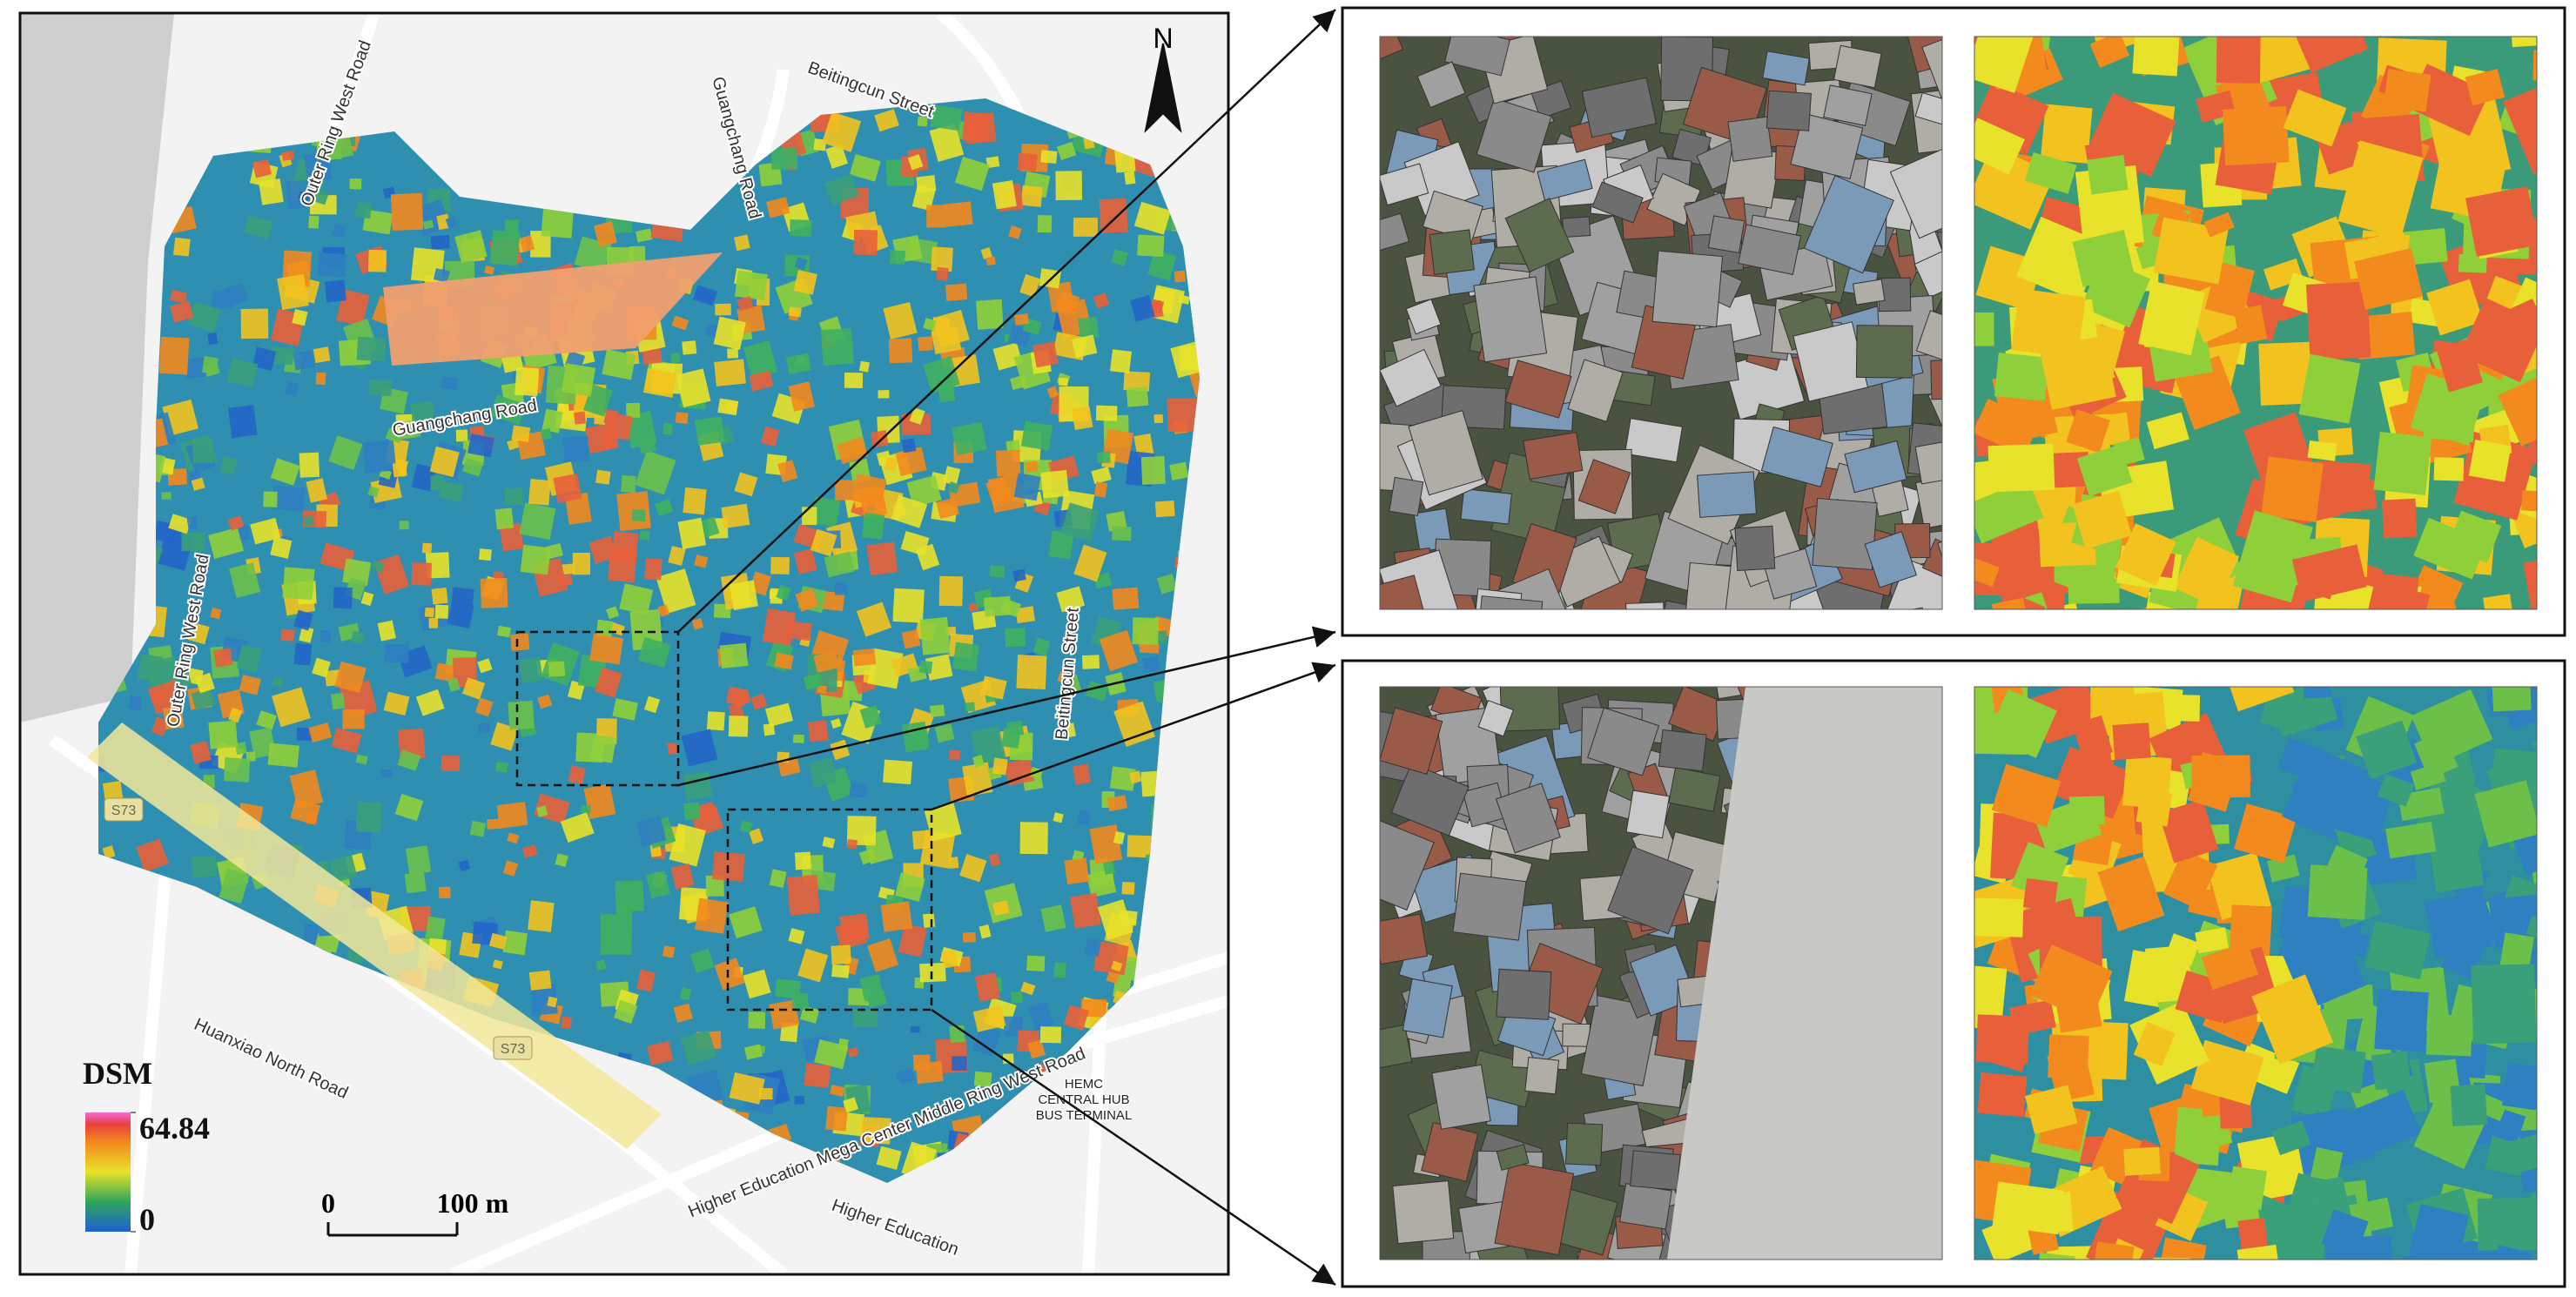 This screenshot has width=2576, height=1297. Describe the element at coordinates (2255, 973) in the screenshot. I see `dsm-image` at that location.